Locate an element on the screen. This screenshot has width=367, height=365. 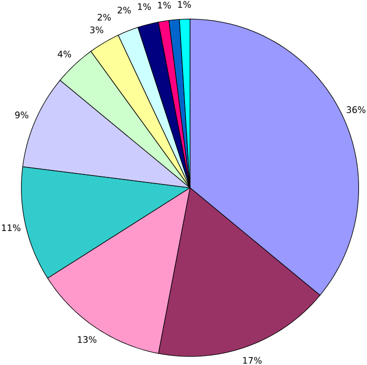
data-label: 11% is located at coordinates (11, 228).